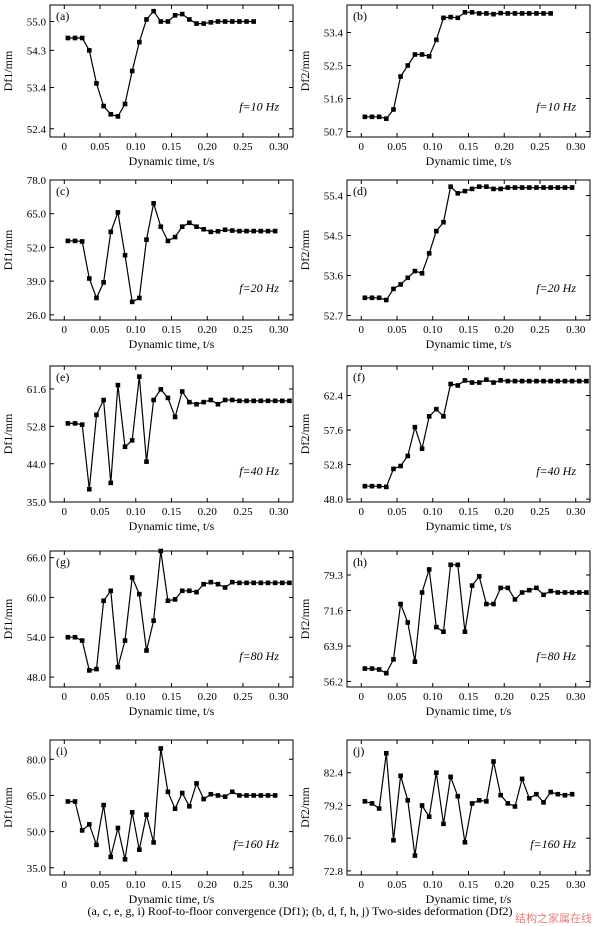  What do you see at coordinates (334, 774) in the screenshot?
I see `y-tick-label: 82.4` at bounding box center [334, 774].